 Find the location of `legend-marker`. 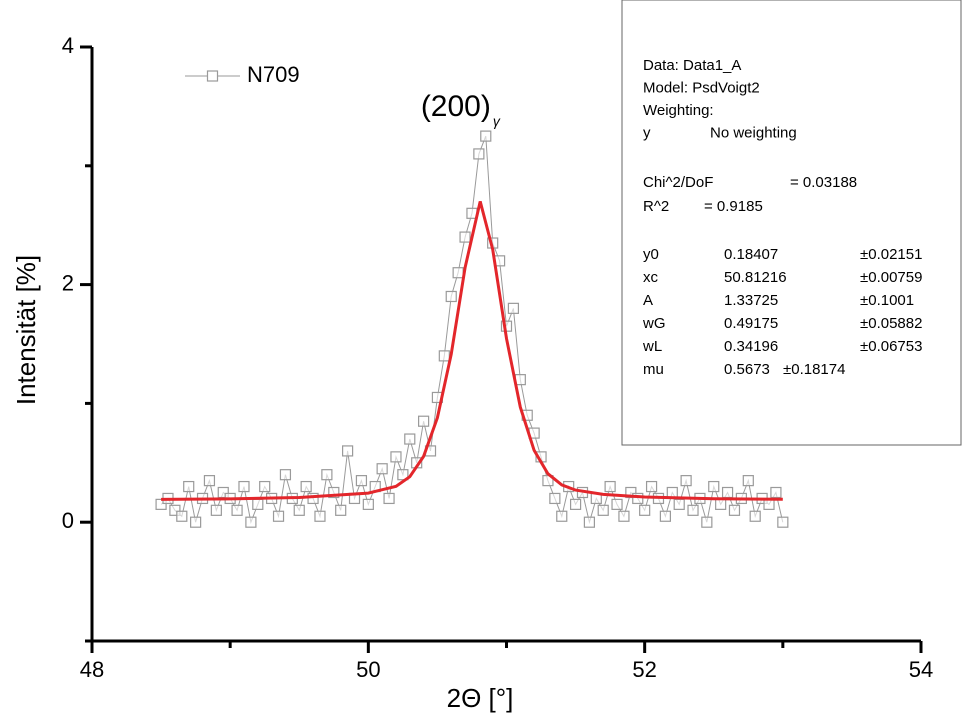

legend-marker is located at coordinates (212, 76).